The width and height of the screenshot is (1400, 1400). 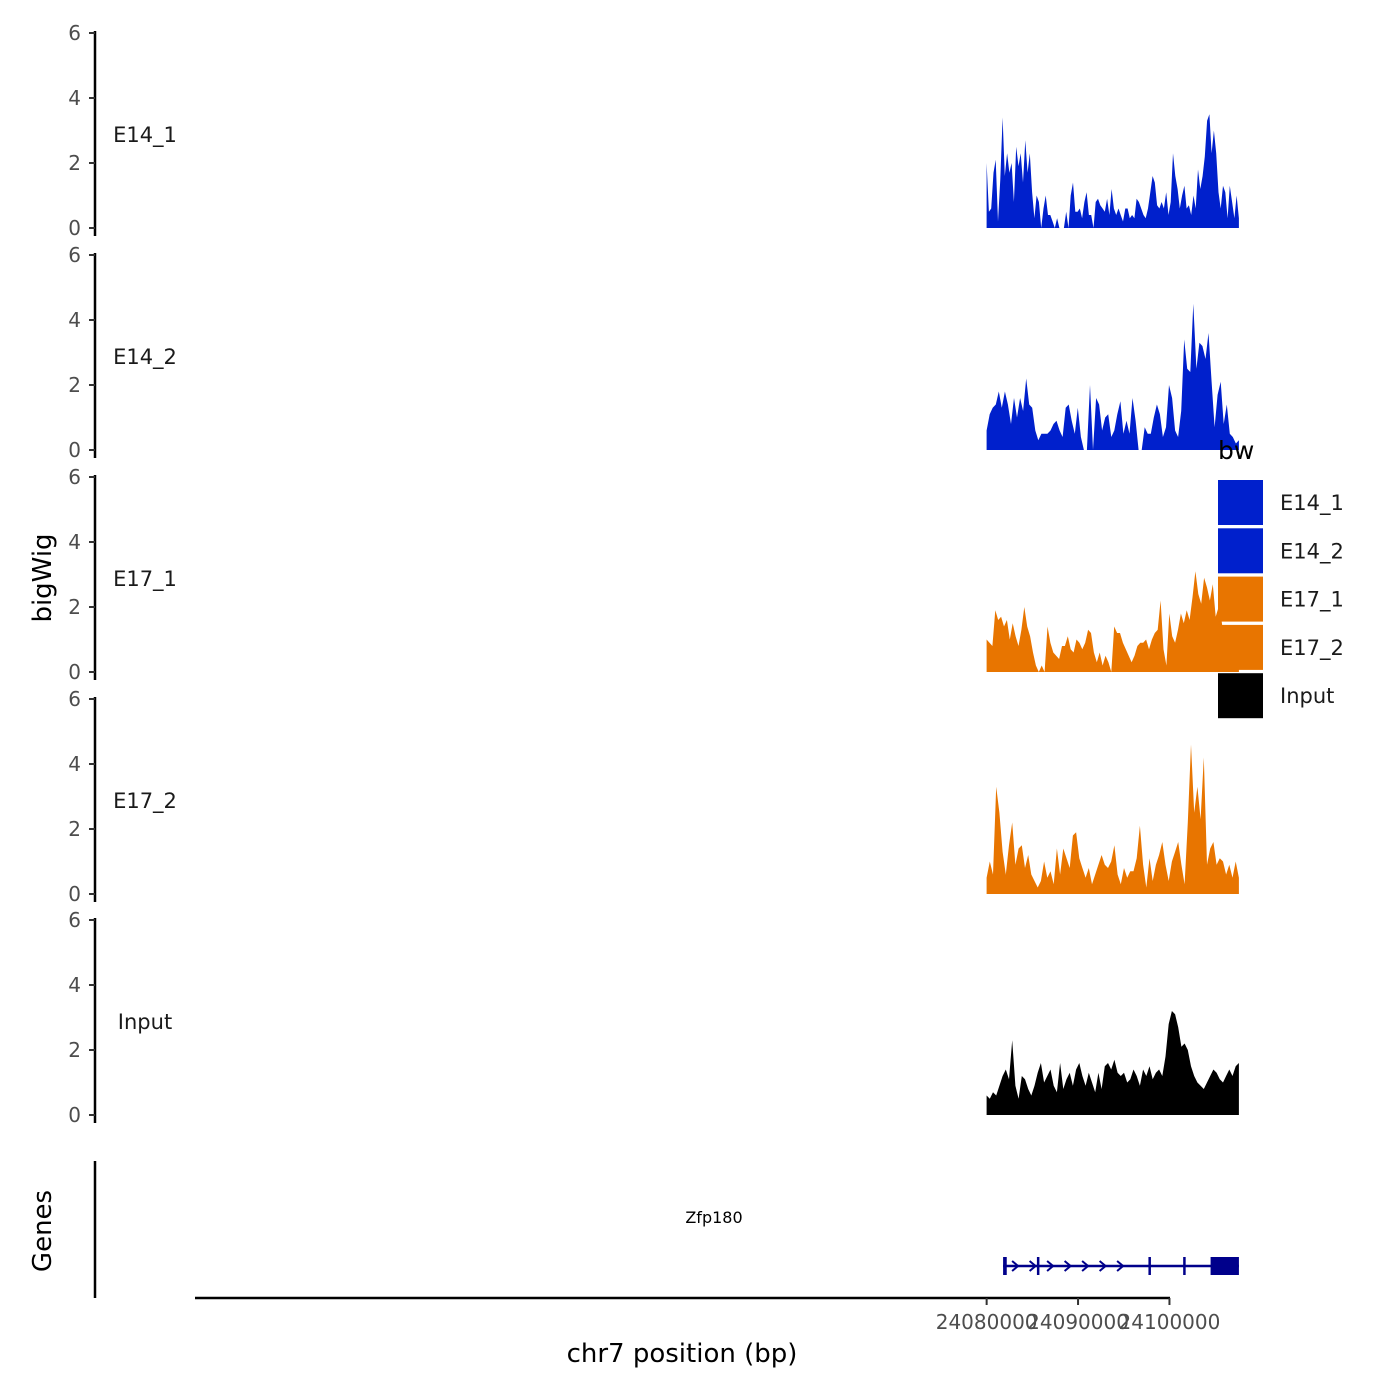 I want to click on y-axis-title: bigWig, so click(x=43, y=577).